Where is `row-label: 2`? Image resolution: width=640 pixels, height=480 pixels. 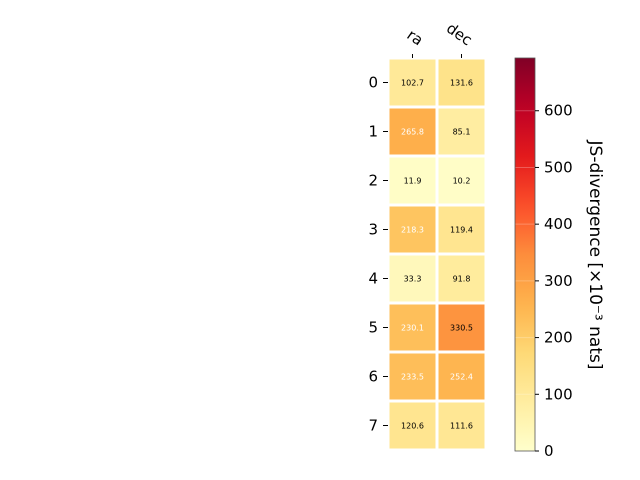 row-label: 2 is located at coordinates (373, 181).